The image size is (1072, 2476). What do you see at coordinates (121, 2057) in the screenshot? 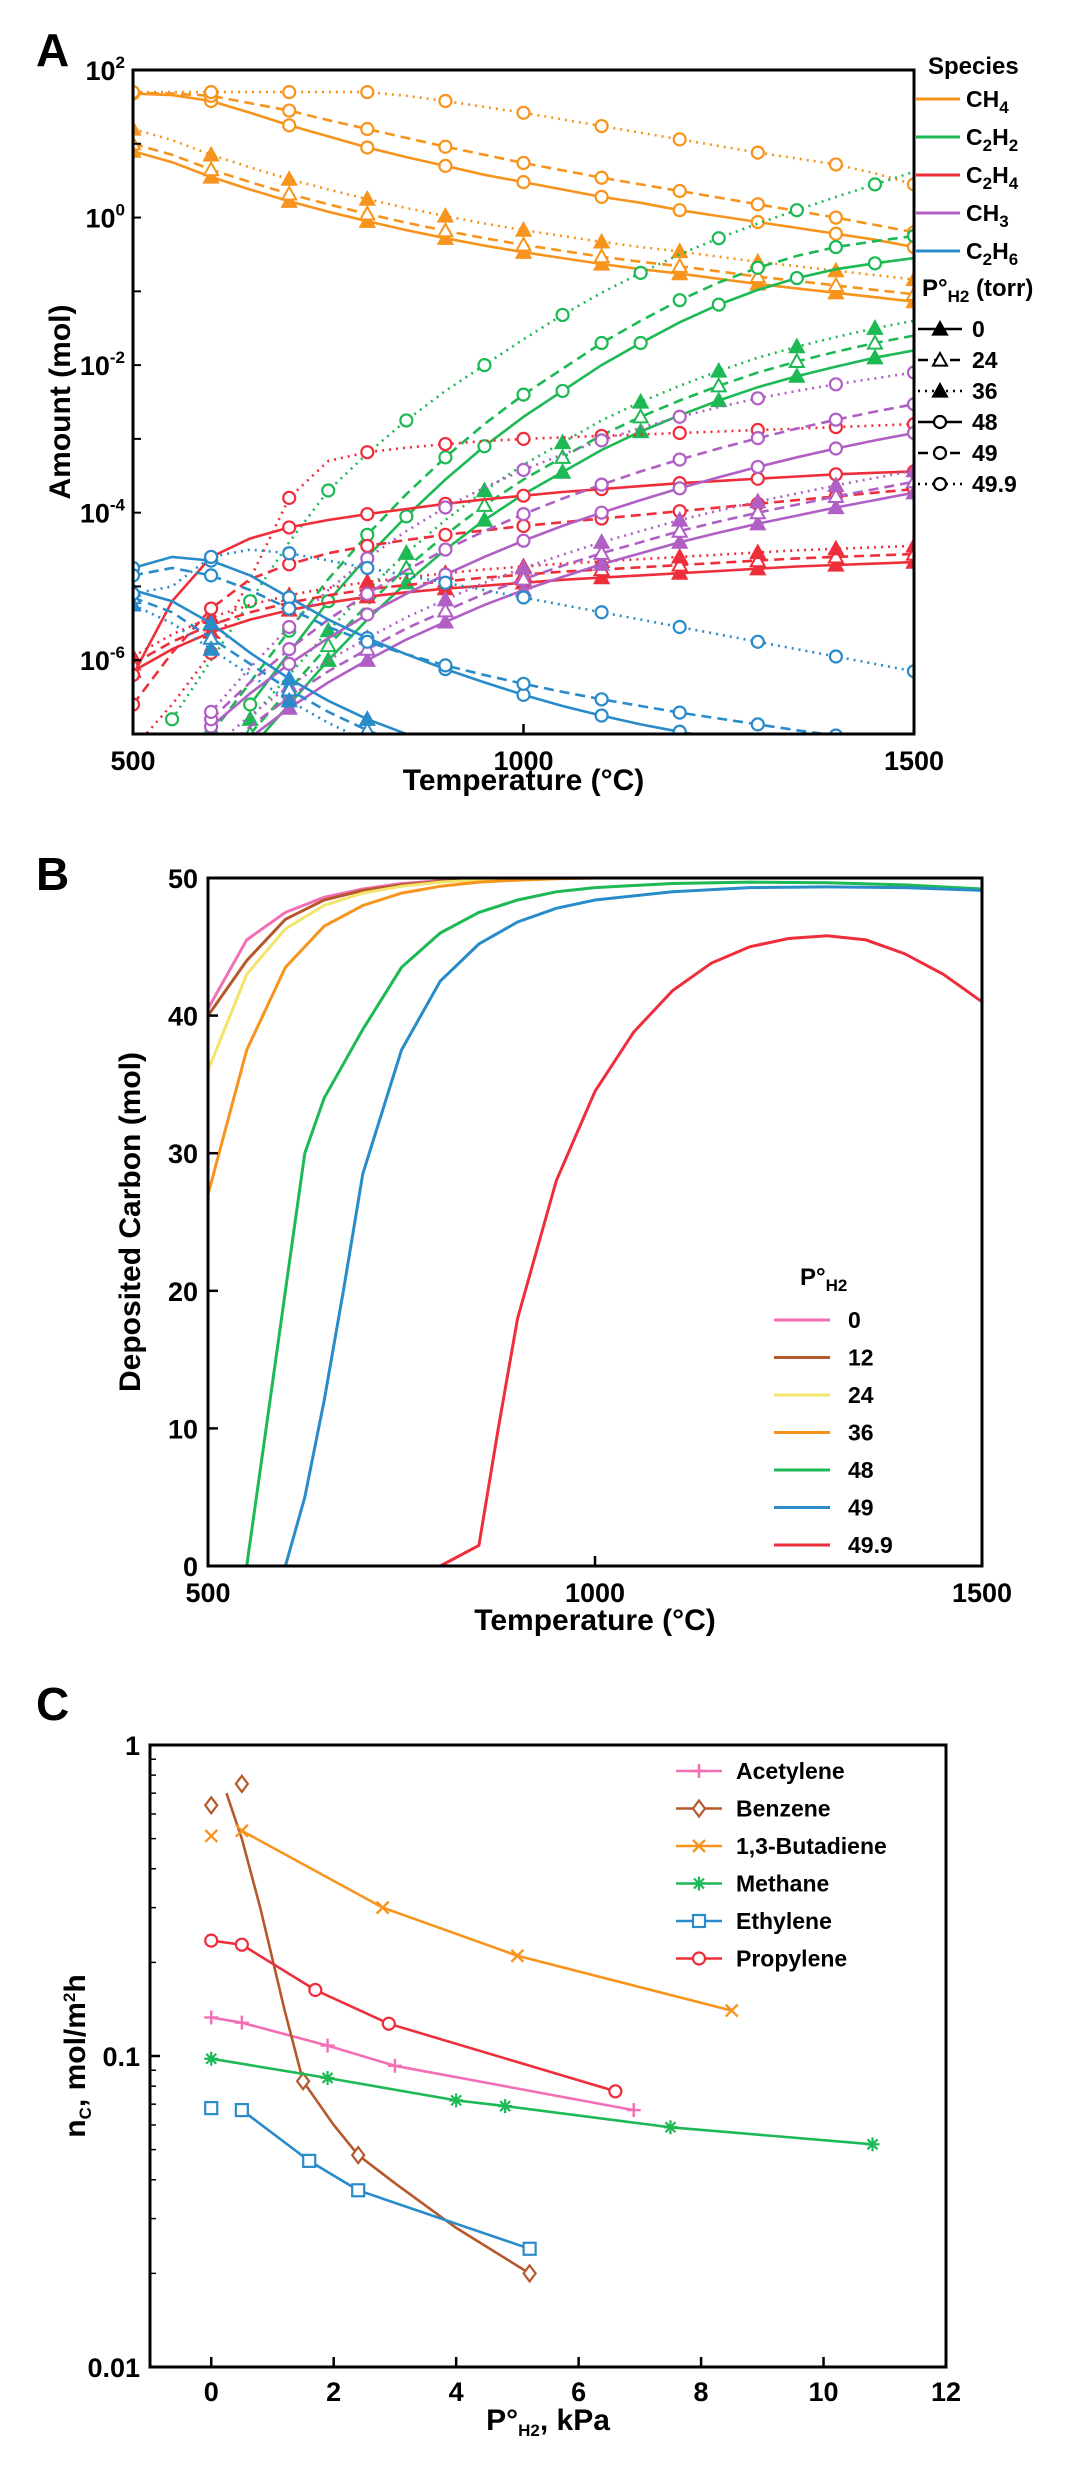
I see `y-tick-label: 0.1` at bounding box center [121, 2057].